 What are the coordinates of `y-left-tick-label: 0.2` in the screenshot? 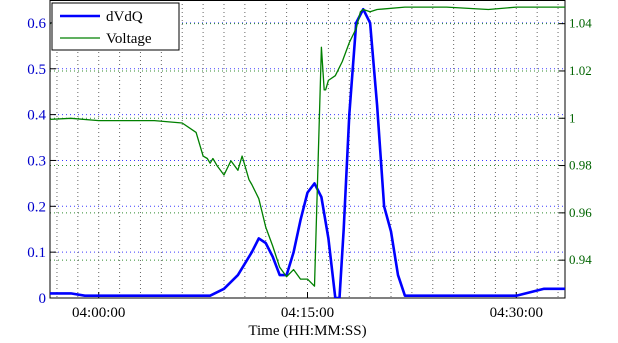 It's located at (36, 207).